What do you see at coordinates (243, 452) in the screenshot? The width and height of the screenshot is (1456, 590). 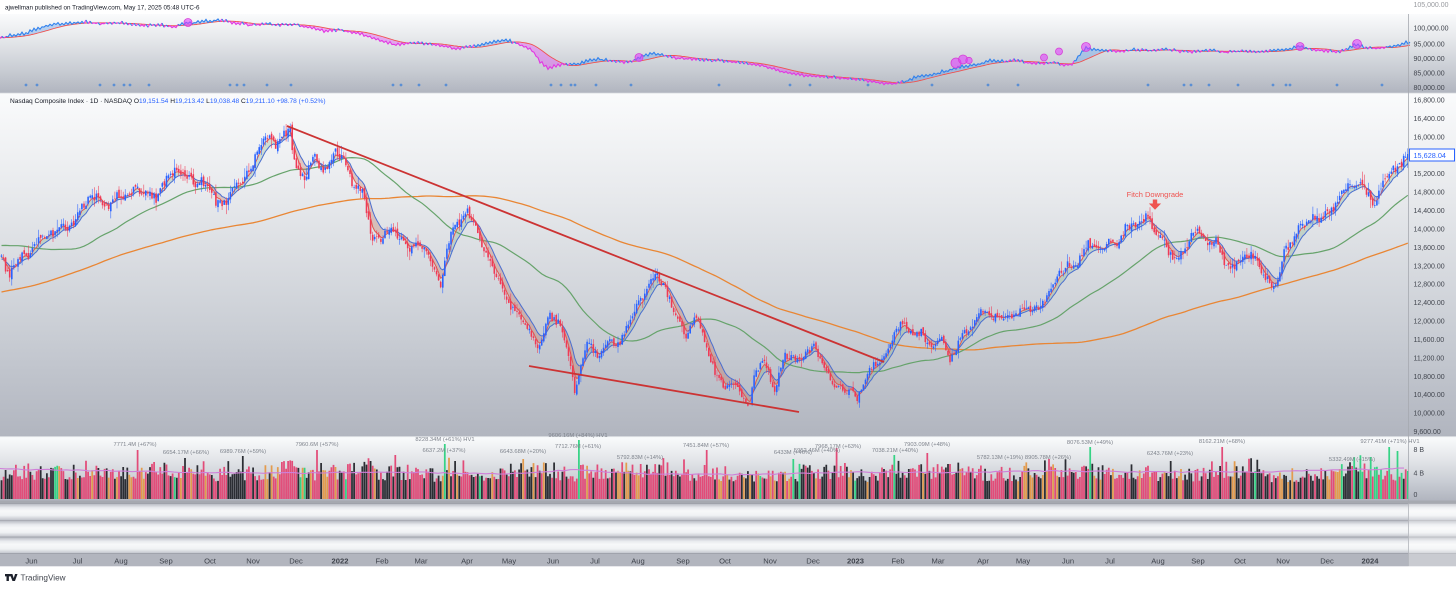 I see `svg-text: 6989.76M (+59%)` at bounding box center [243, 452].